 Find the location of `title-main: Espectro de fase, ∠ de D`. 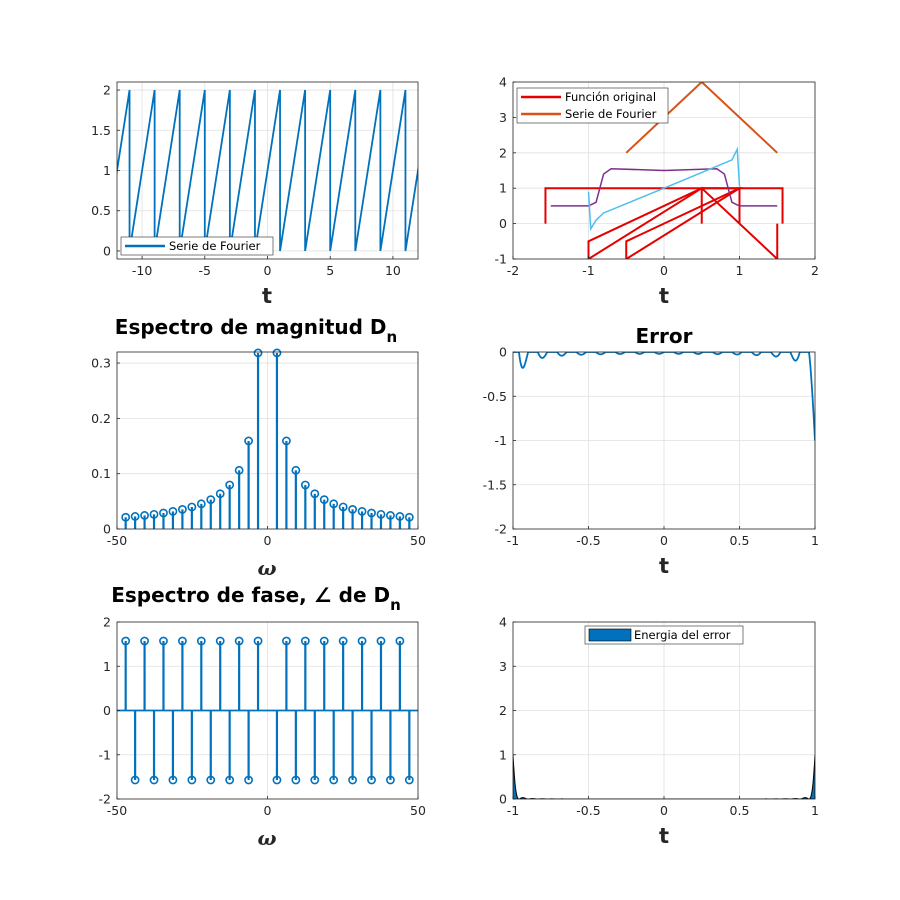

title-main: Espectro de fase, ∠ de D is located at coordinates (250, 595).